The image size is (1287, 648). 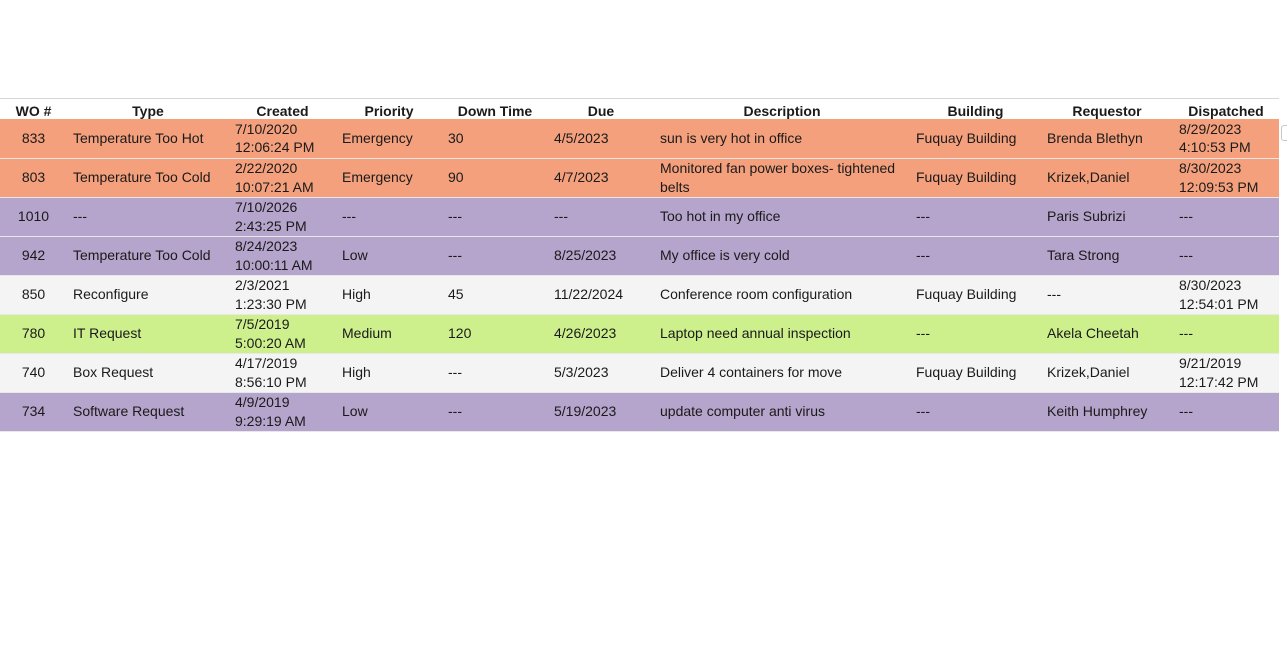 I want to click on cell-created: 8/24/2023 10:00:11 AM, so click(x=282, y=256).